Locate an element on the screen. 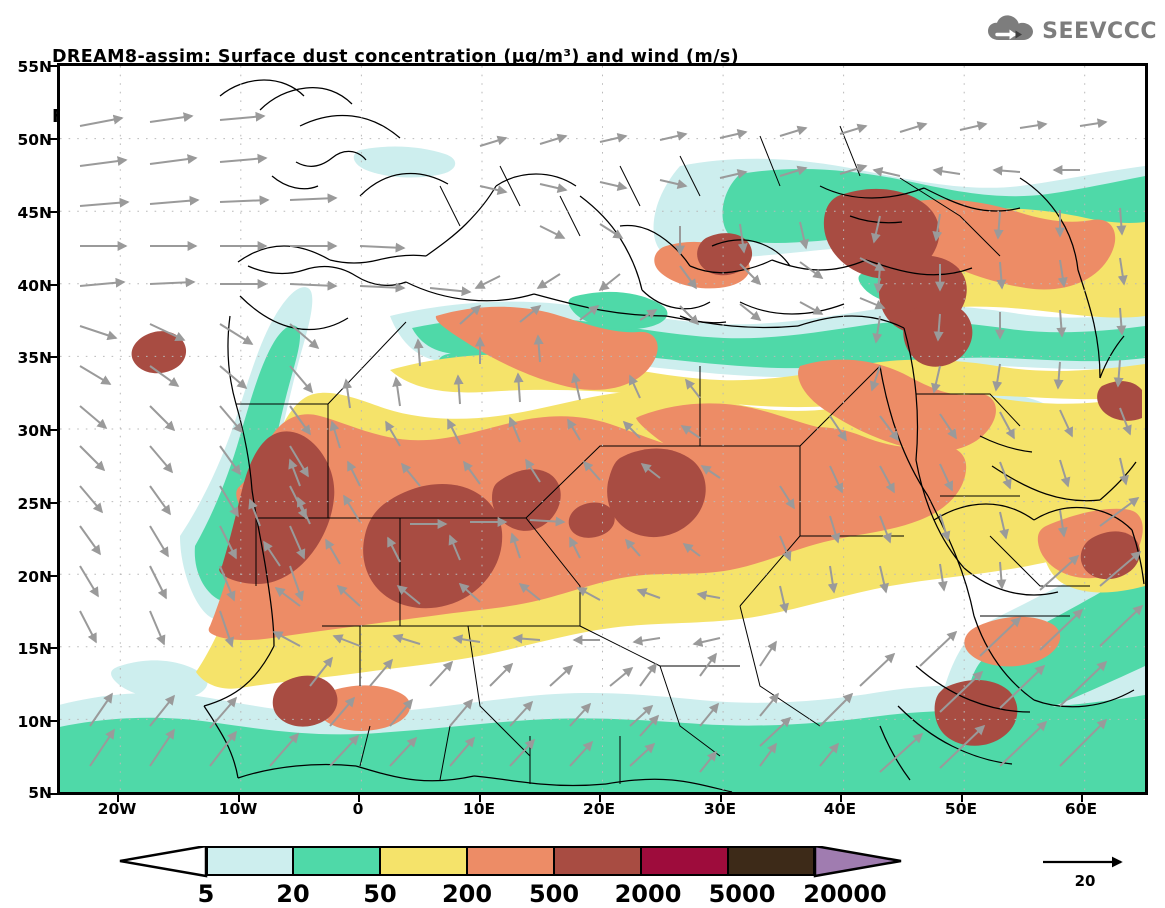  y-axis-label: 40N is located at coordinates (34, 286).